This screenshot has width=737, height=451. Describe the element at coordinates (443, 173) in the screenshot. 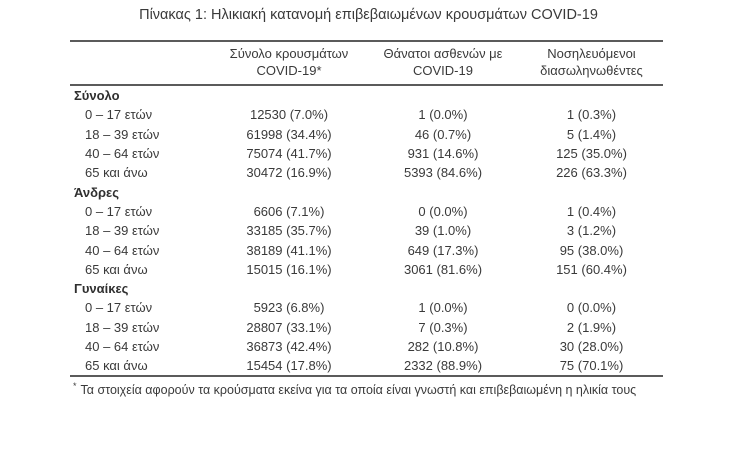

I see `deaths-cell: 5393 (84.6%)` at that location.